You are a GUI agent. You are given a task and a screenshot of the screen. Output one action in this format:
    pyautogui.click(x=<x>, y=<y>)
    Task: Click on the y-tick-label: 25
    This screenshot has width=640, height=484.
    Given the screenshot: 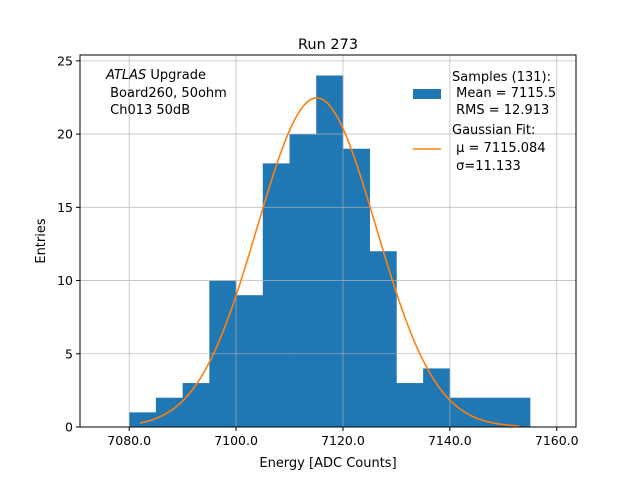 What is the action you would take?
    pyautogui.click(x=65, y=60)
    